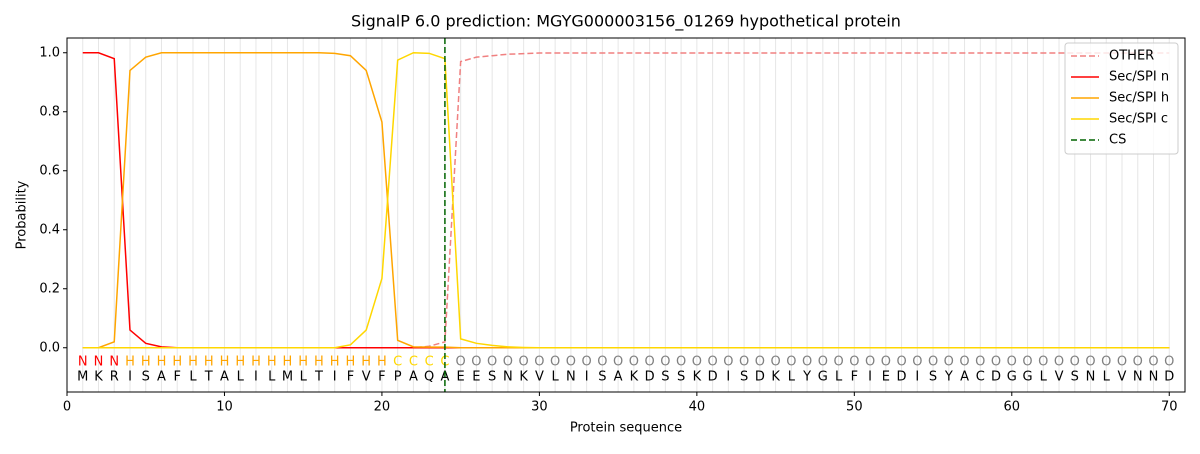 Image resolution: width=1200 pixels, height=454 pixels. Describe the element at coordinates (398, 377) in the screenshot. I see `residue-label: P` at that location.